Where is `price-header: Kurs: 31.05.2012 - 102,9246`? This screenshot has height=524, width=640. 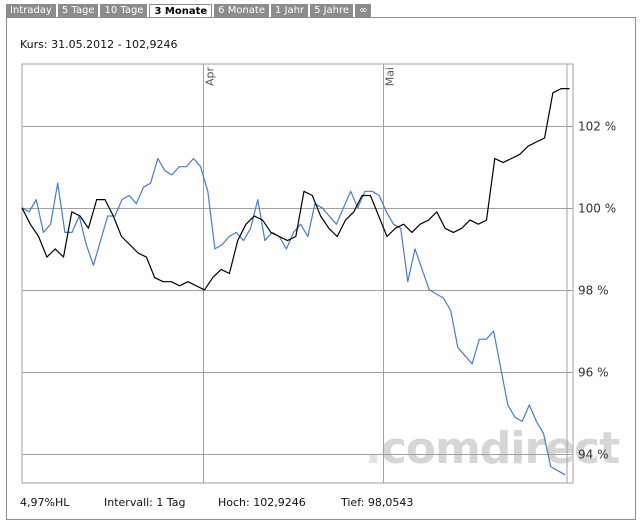 price-header: Kurs: 31.05.2012 - 102,9246 is located at coordinates (99, 44).